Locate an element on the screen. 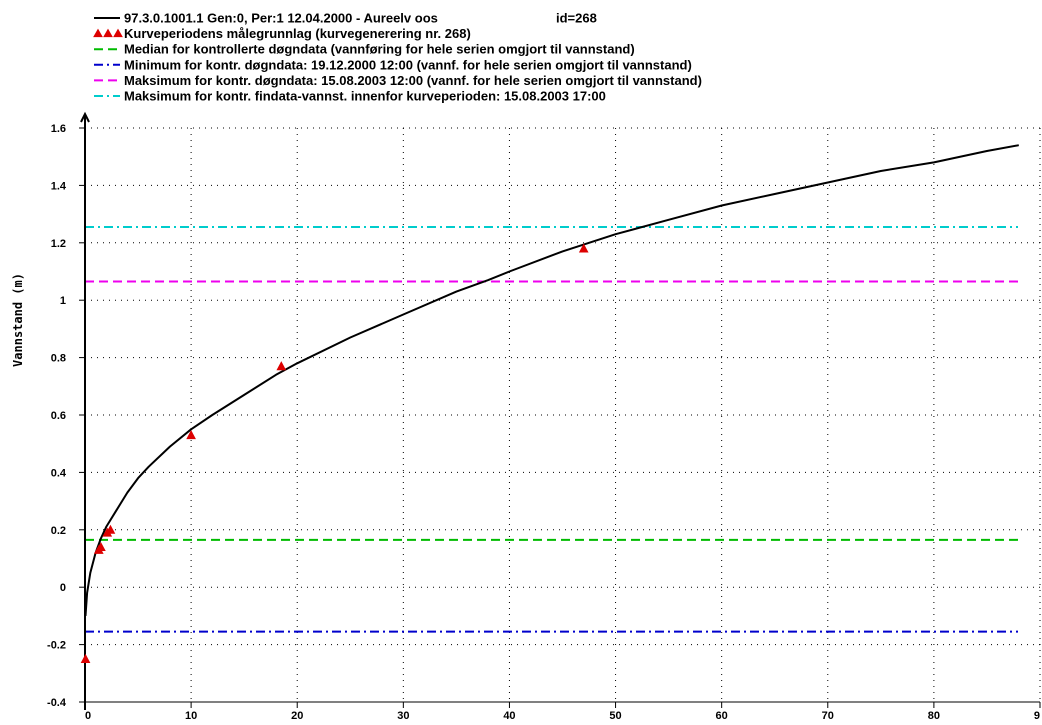 The width and height of the screenshot is (1042, 725). x-tick-label: 0 is located at coordinates (88, 716).